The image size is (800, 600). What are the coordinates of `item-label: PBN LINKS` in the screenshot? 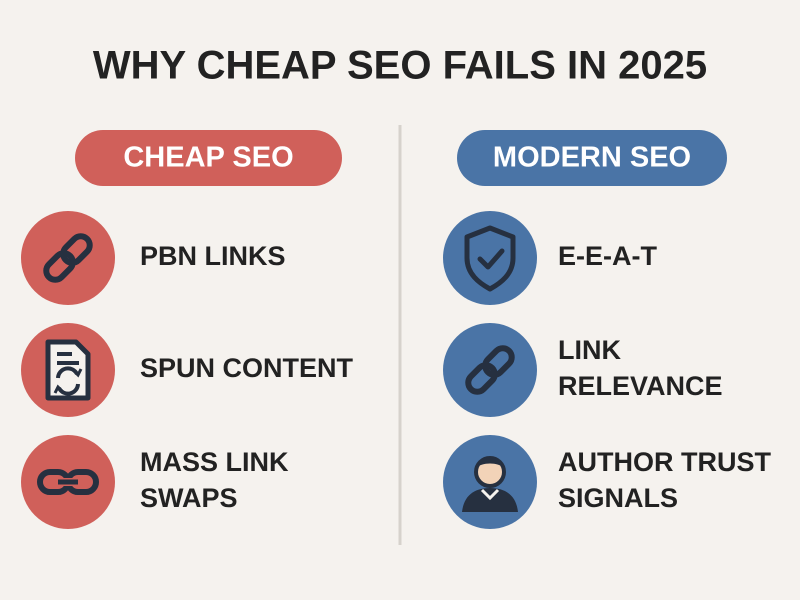 It's located at (213, 256).